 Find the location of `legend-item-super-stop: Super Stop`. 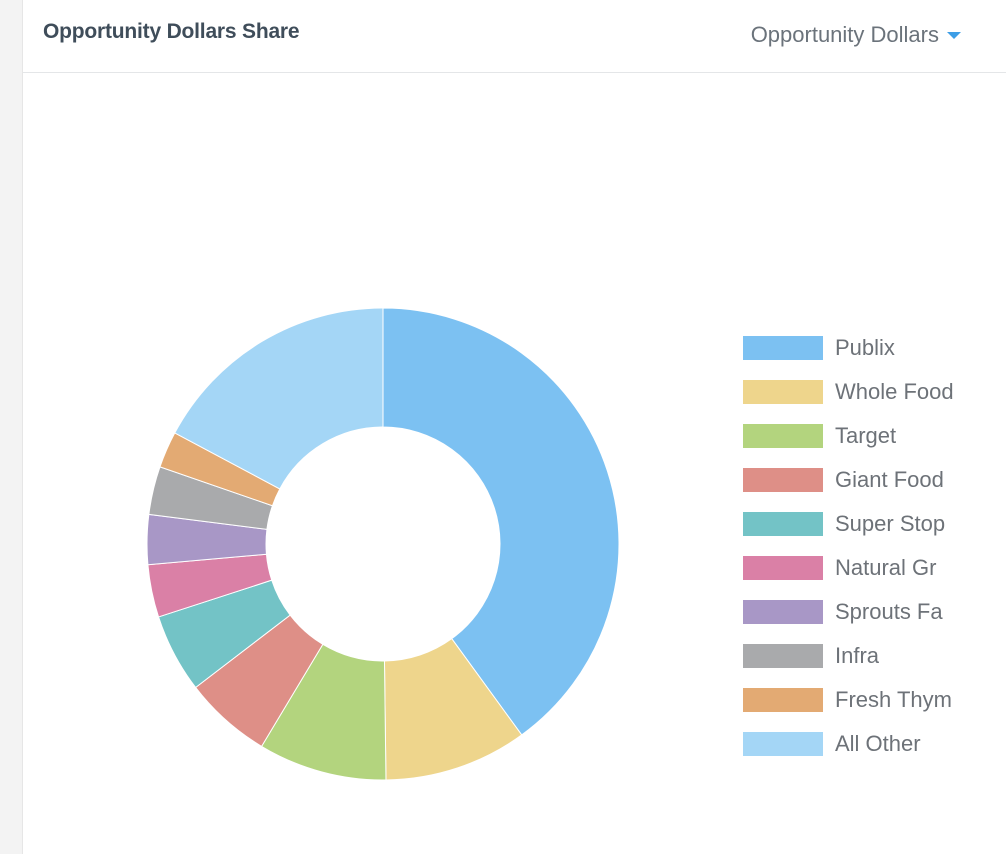

legend-item-super-stop: Super Stop is located at coordinates (848, 524).